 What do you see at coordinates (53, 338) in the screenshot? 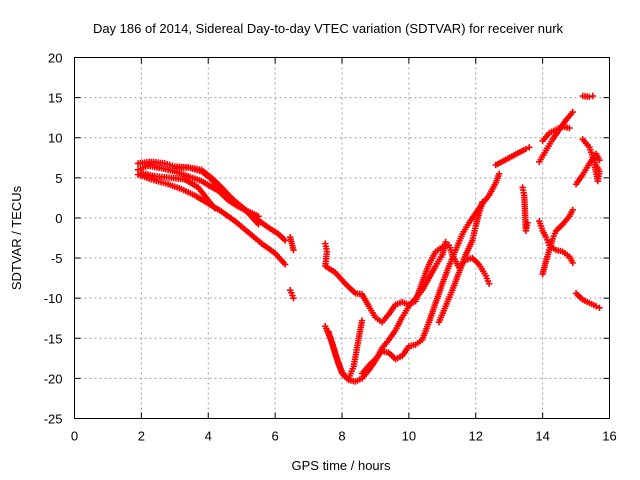
I see `y-tick-label: -15` at bounding box center [53, 338].